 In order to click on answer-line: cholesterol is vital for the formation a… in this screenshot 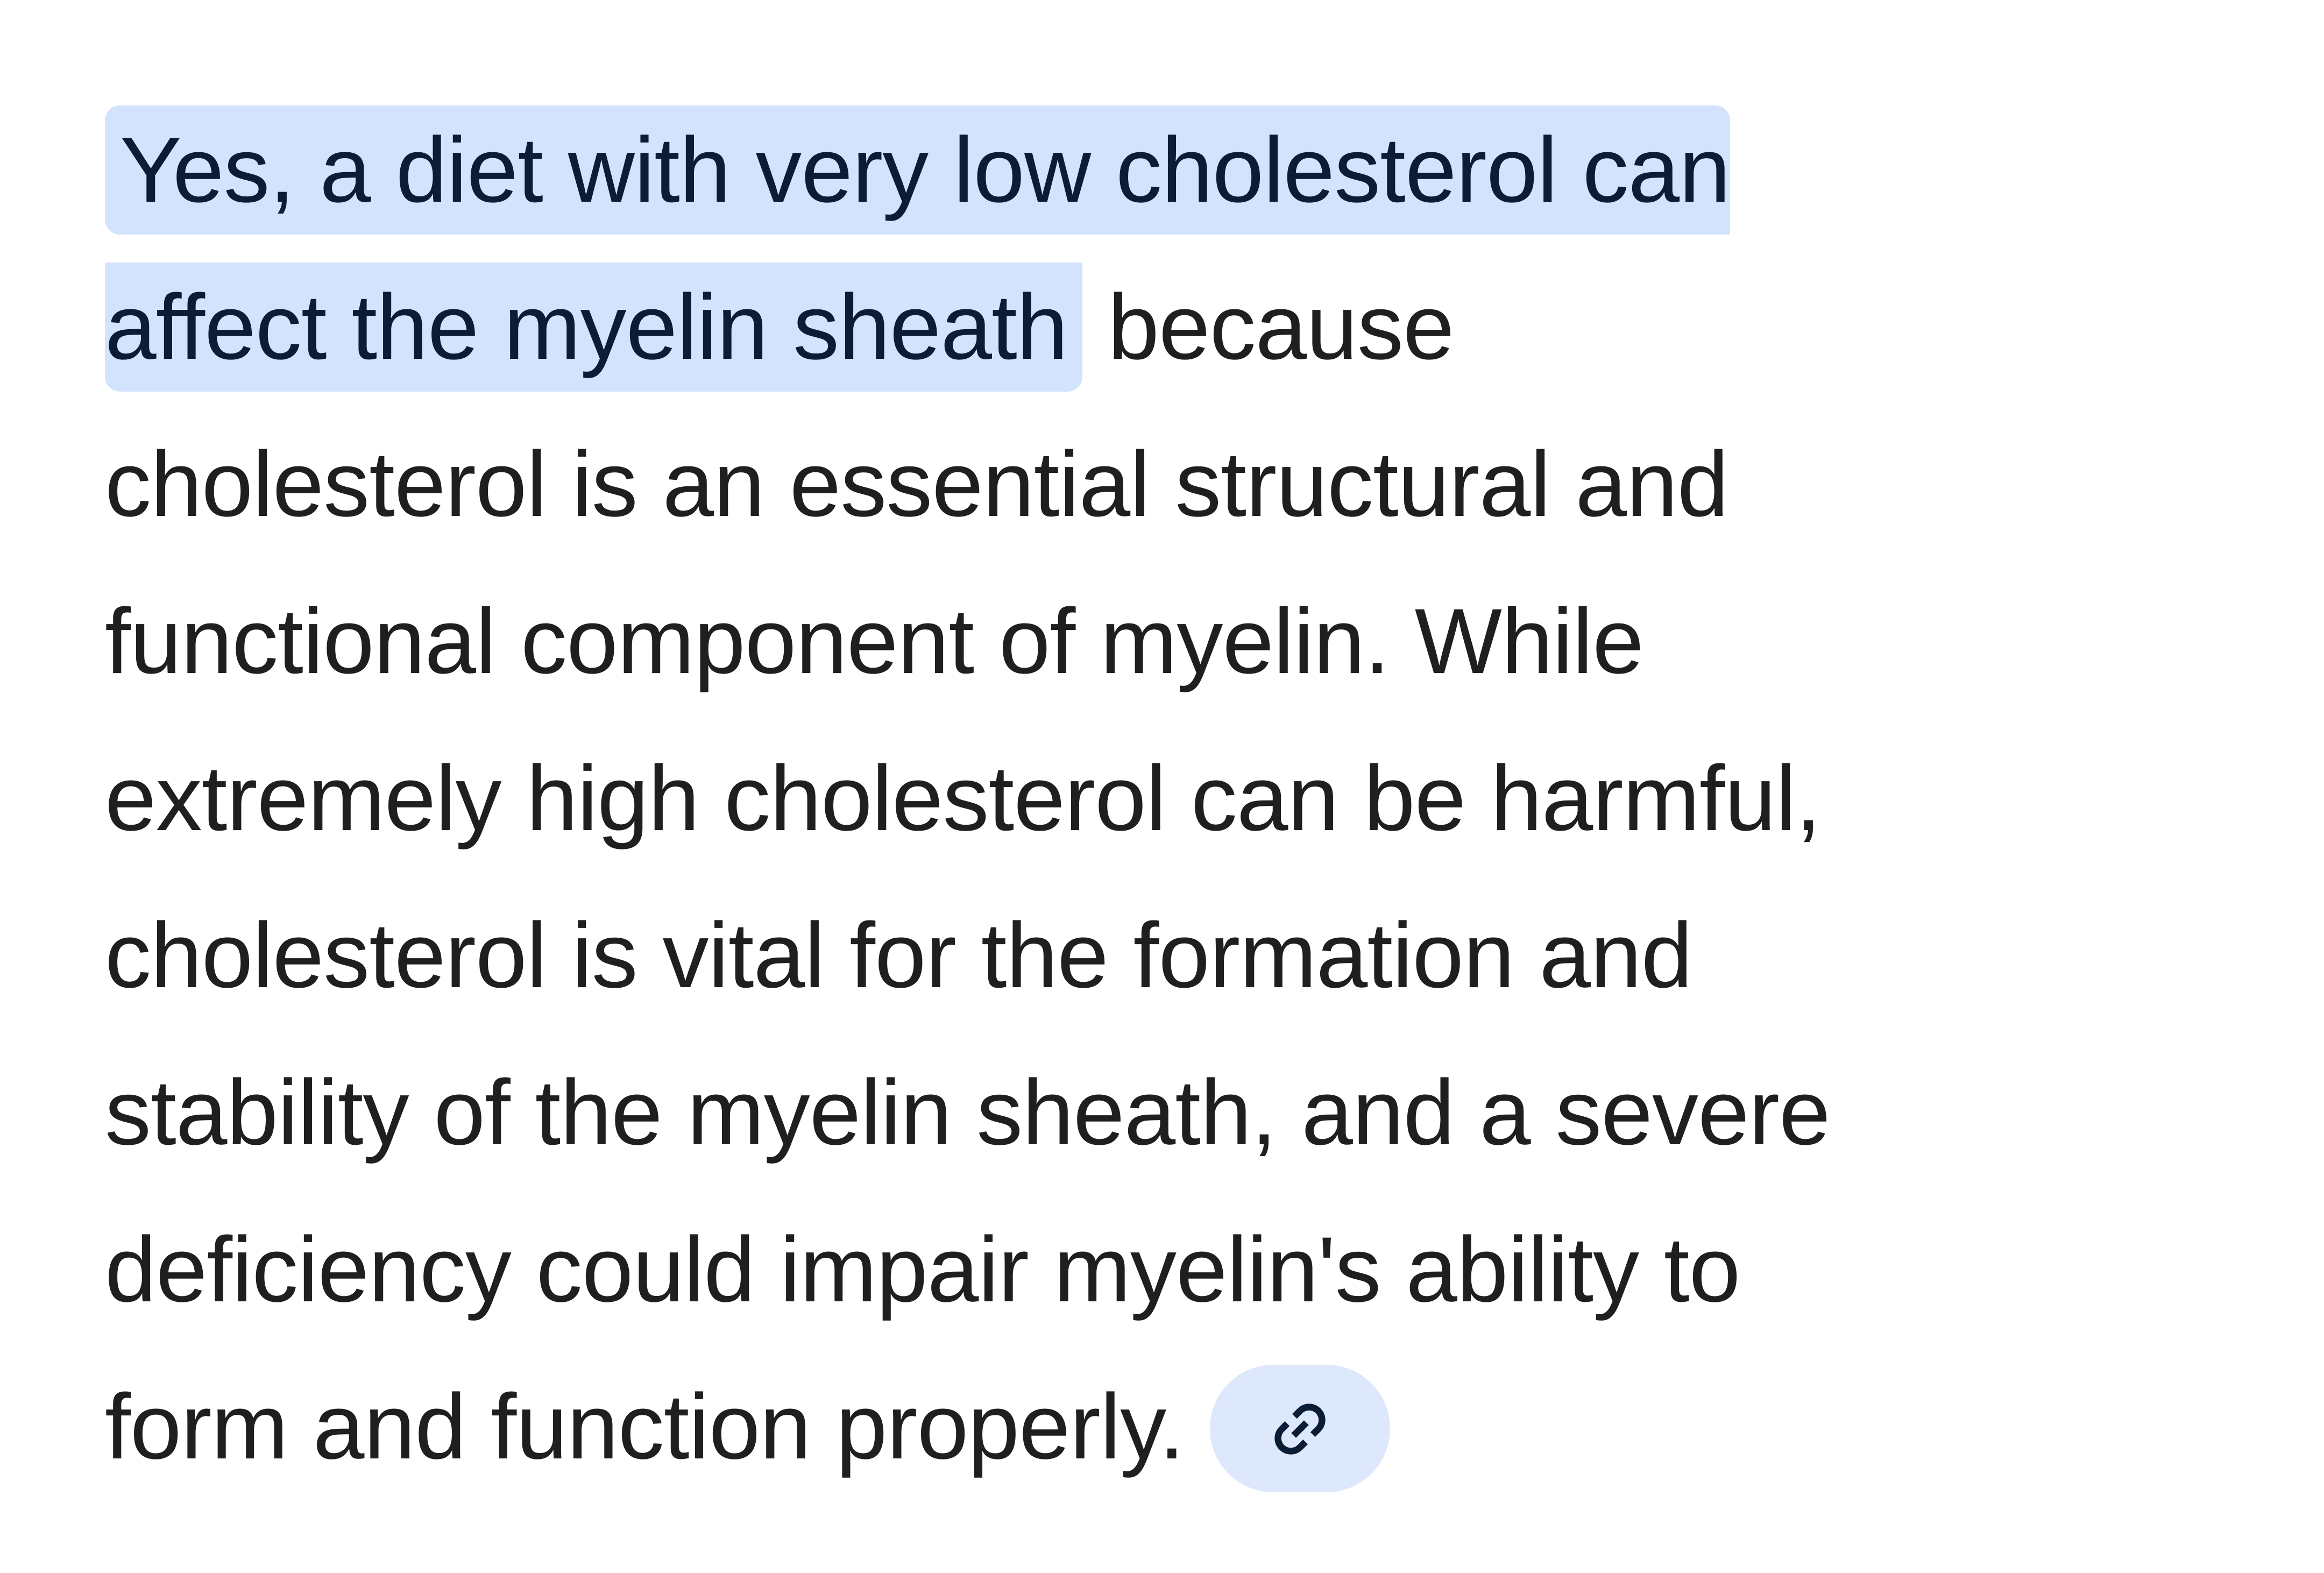, I will do `click(898, 955)`.